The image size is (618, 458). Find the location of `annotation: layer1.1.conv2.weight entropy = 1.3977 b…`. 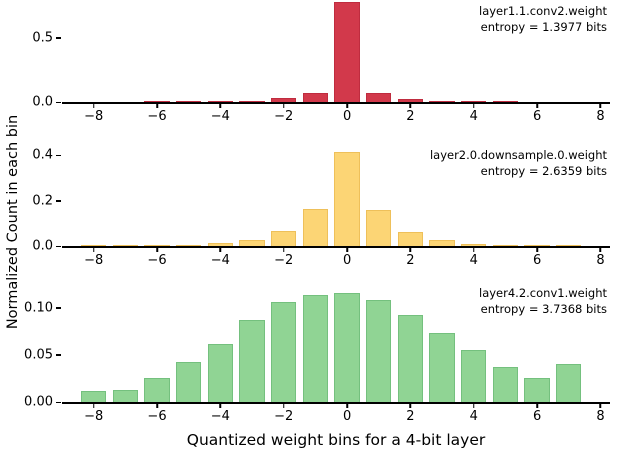

annotation: layer1.1.conv2.weight entropy = 1.3977 b… is located at coordinates (543, 19).